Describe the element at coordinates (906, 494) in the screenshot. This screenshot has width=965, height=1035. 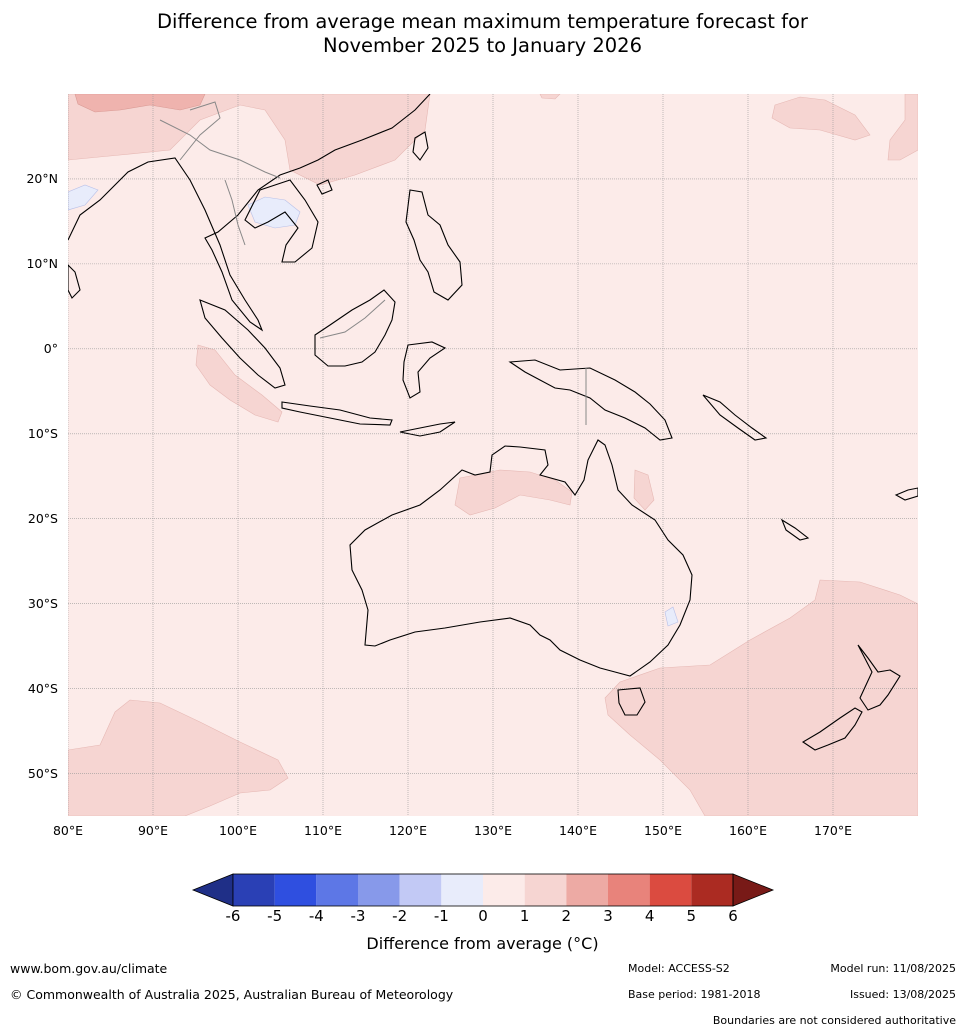
I see `coastline-fiji` at that location.